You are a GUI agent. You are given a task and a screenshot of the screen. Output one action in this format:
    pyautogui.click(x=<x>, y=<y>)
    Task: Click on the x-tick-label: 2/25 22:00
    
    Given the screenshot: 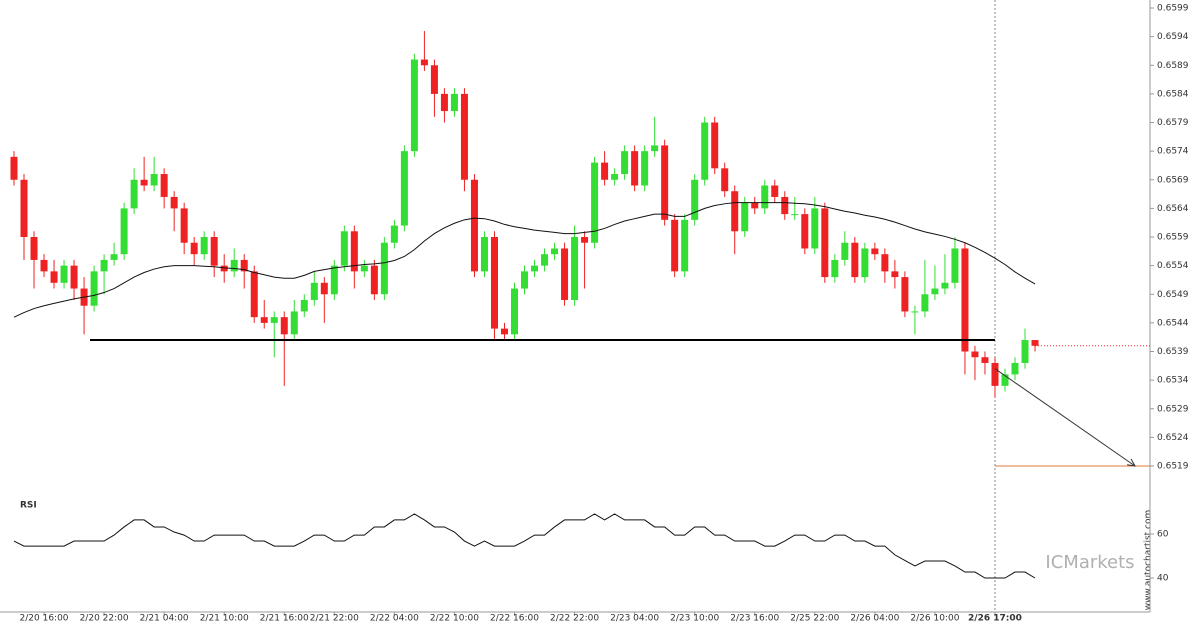 What is the action you would take?
    pyautogui.click(x=814, y=619)
    